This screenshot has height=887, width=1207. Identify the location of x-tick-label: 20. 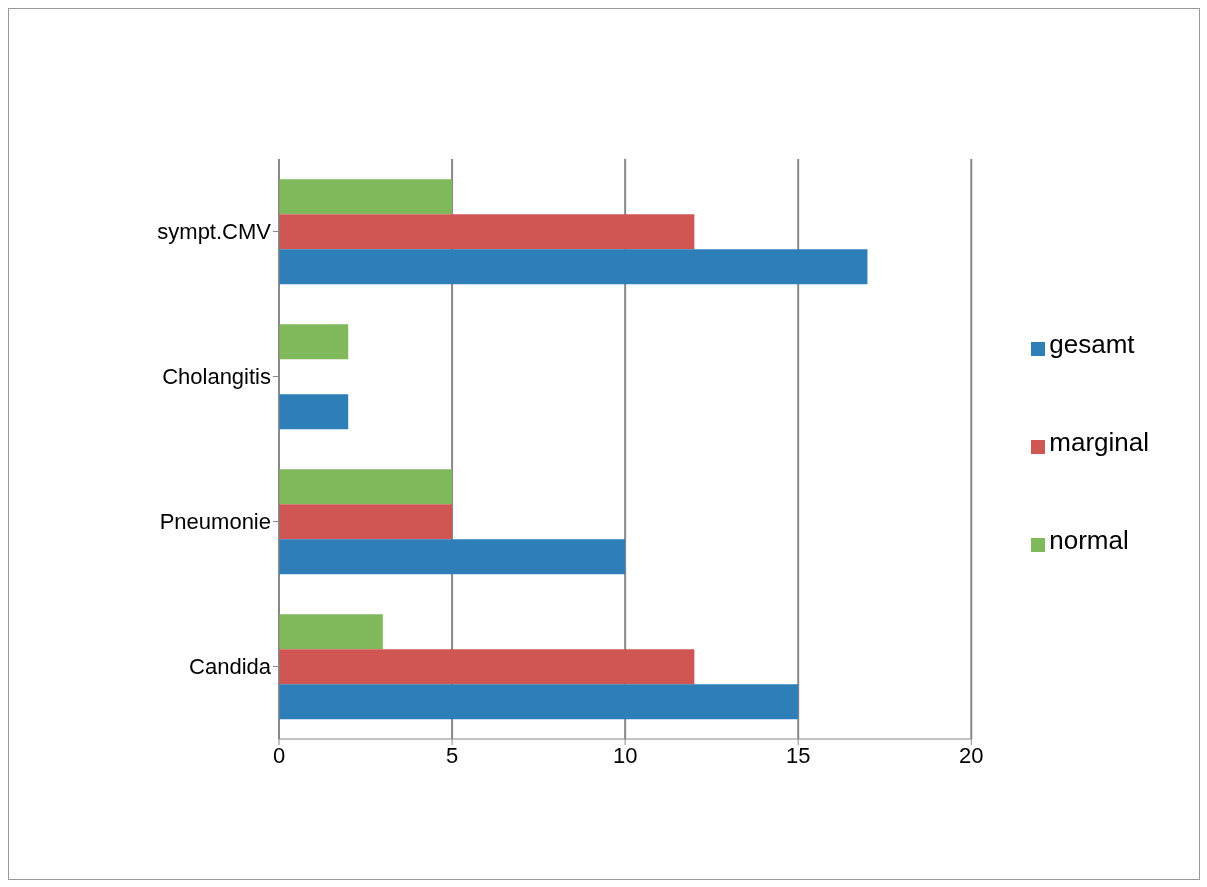
(971, 755).